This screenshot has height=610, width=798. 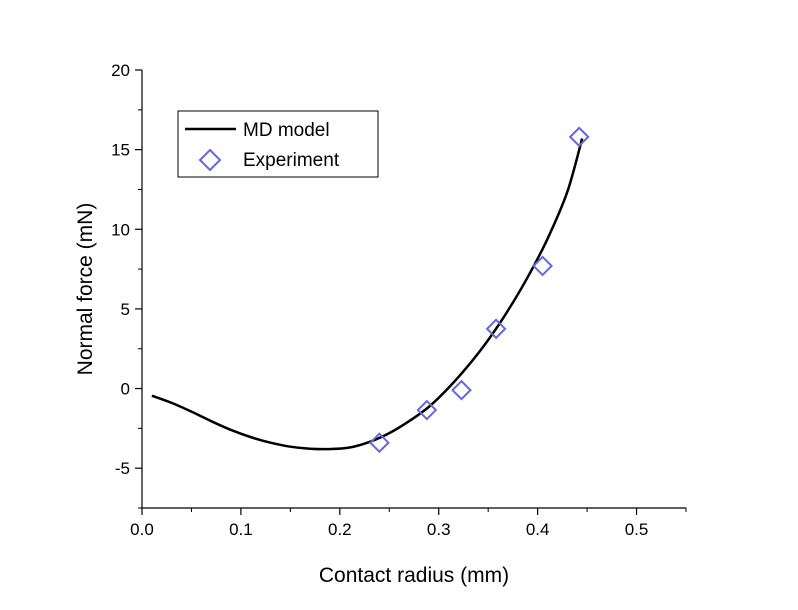 I want to click on x-tick-label: 0.1, so click(x=241, y=529).